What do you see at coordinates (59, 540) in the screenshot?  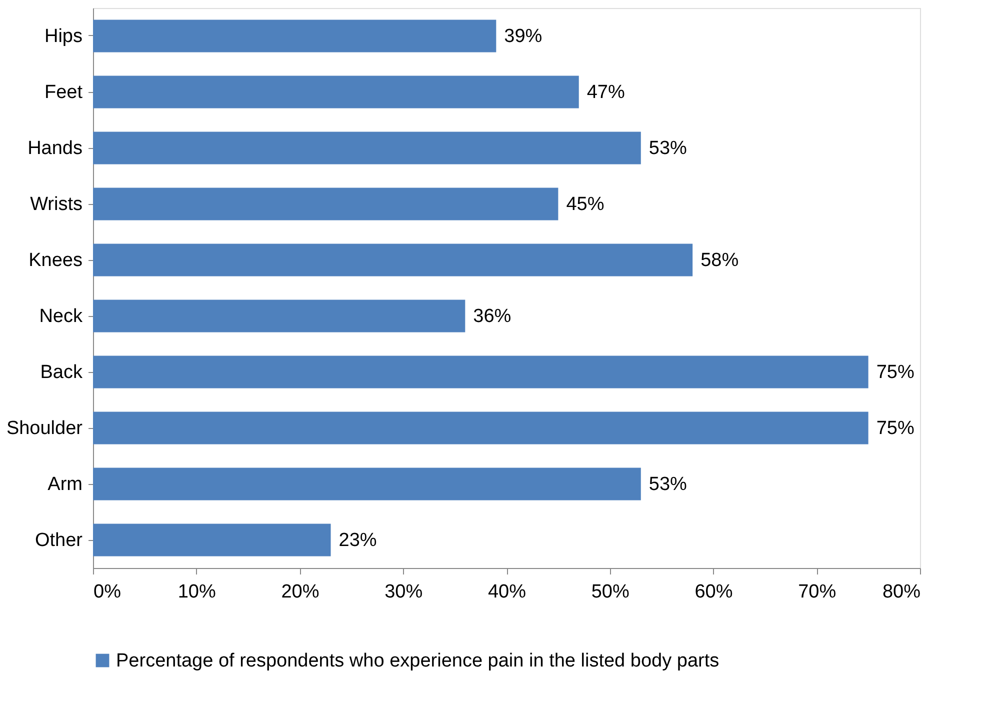 I see `y-tick-label: Other` at bounding box center [59, 540].